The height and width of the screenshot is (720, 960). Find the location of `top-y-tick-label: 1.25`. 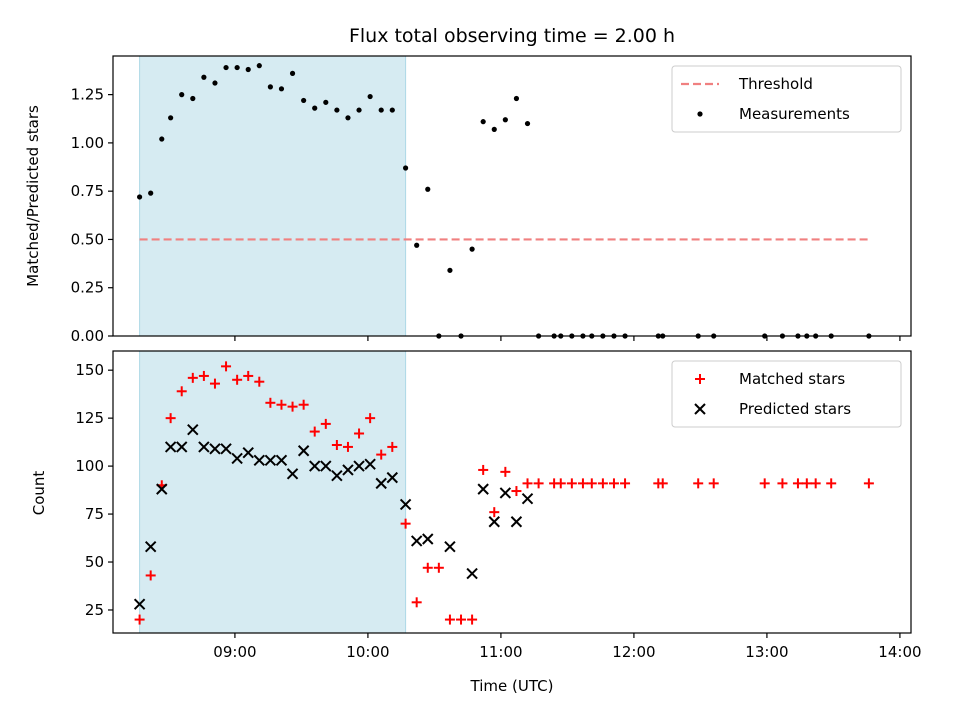

top-y-tick-label: 1.25 is located at coordinates (87, 95).